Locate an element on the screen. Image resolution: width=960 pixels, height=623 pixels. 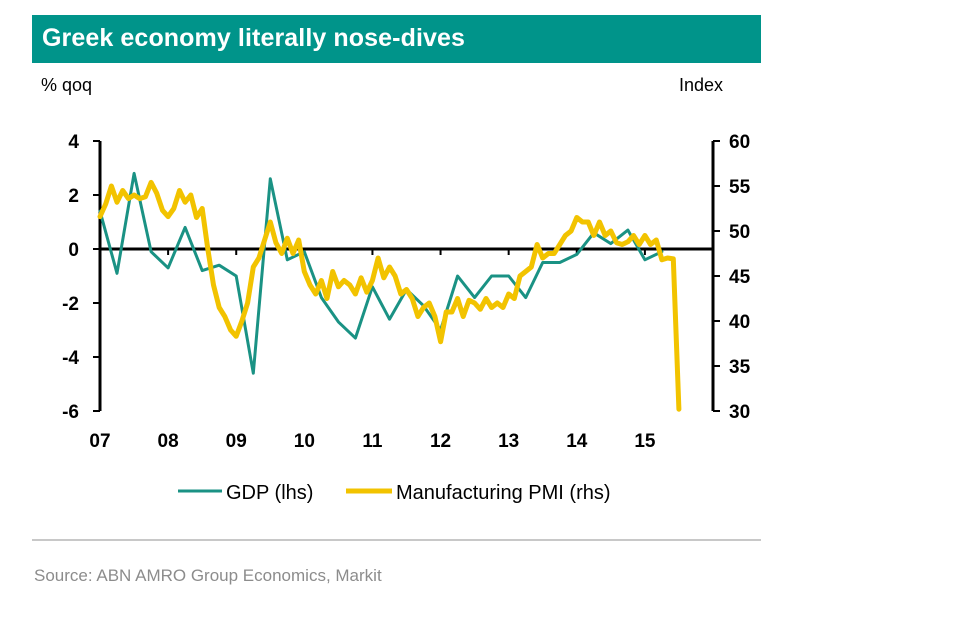
divider is located at coordinates (396, 540).